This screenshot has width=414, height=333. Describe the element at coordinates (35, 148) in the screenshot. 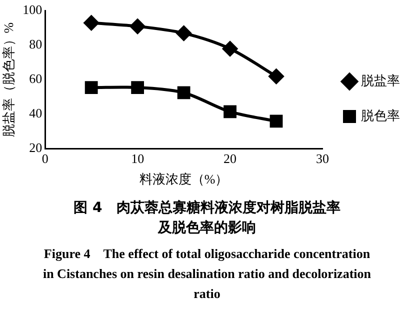

I see `y-tick-label: 20` at that location.